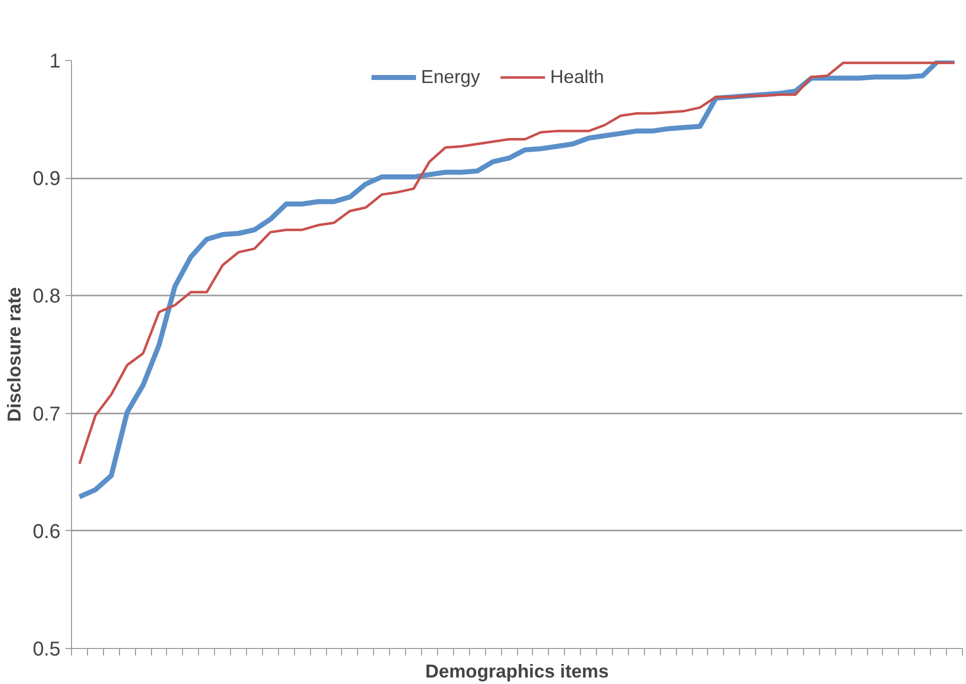  I want to click on y-axis-title: Disclosure rate, so click(14, 354).